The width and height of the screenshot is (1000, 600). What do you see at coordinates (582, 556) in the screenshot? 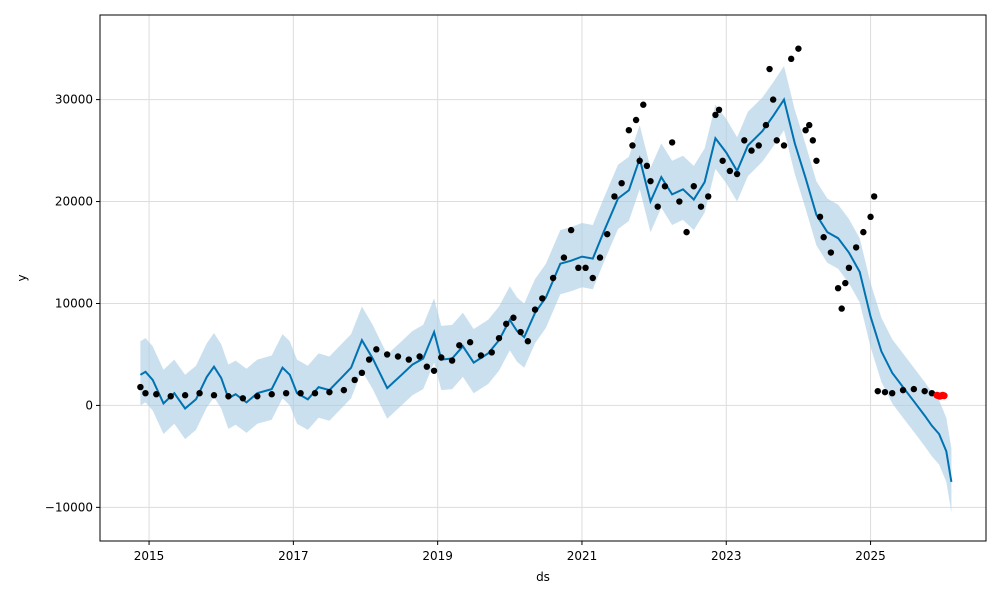
I see `x-tick-label: 2021` at bounding box center [582, 556].